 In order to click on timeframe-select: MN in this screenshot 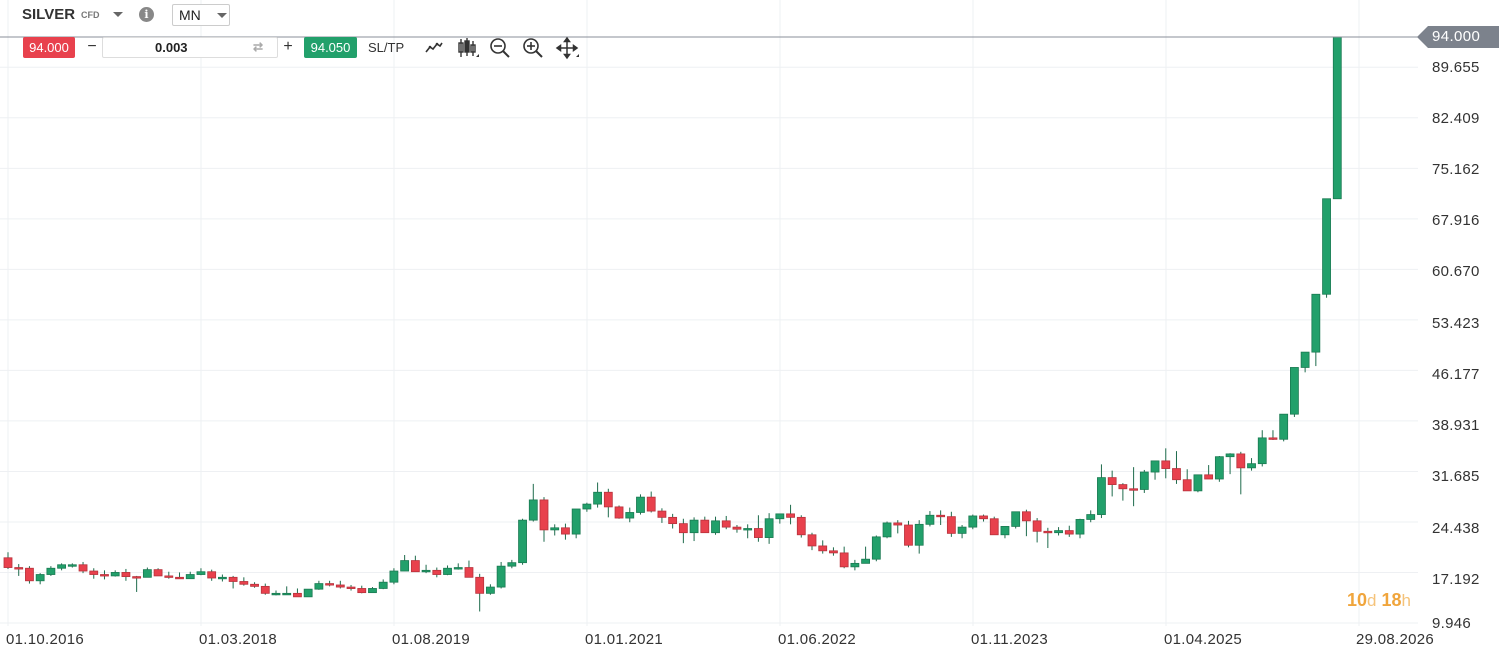, I will do `click(201, 15)`.